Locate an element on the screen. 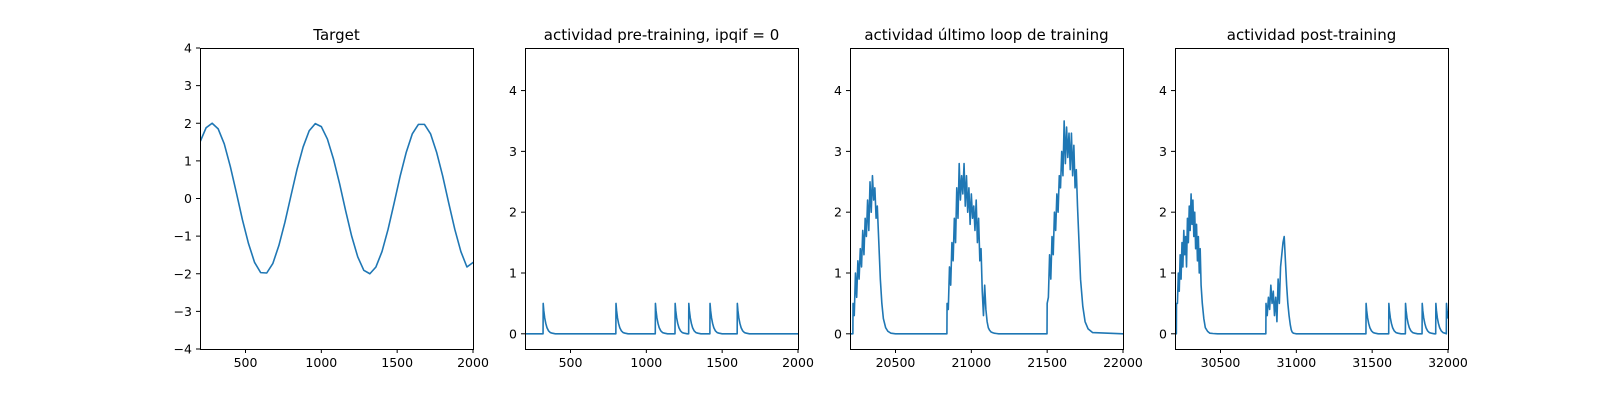 This screenshot has width=1600, height=400. y-tick-label: −4 is located at coordinates (183, 349).